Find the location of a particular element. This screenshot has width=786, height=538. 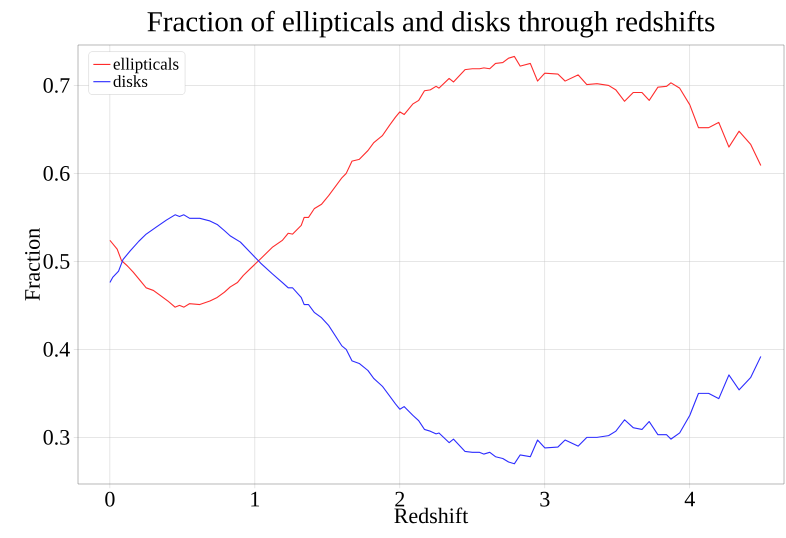

y-tick-label: 0.3 is located at coordinates (57, 437).